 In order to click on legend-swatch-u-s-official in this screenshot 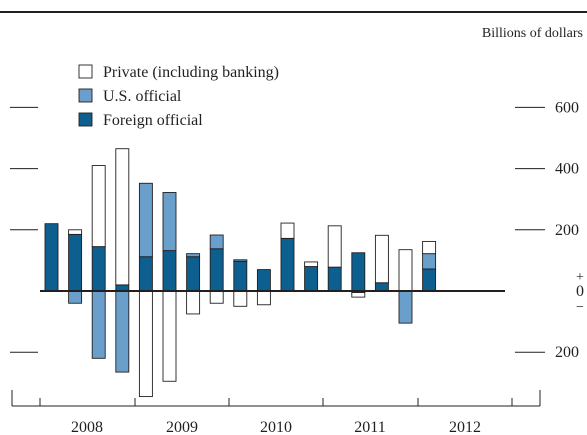, I will do `click(85, 95)`.